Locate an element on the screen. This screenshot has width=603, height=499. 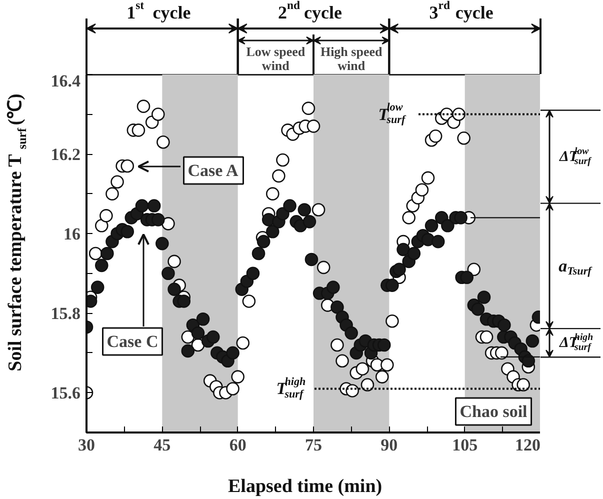
y-tick-label: 16.2 is located at coordinates (65, 154).